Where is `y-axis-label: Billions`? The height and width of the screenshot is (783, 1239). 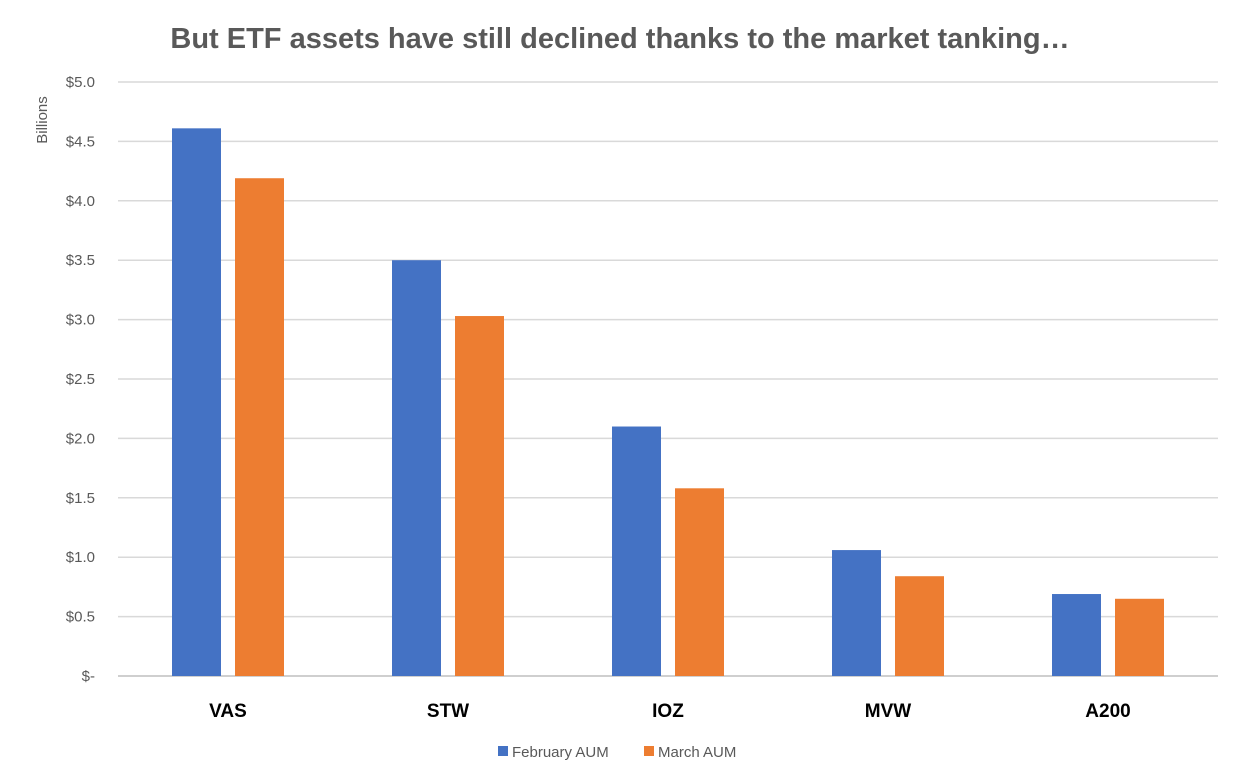 y-axis-label: Billions is located at coordinates (42, 120).